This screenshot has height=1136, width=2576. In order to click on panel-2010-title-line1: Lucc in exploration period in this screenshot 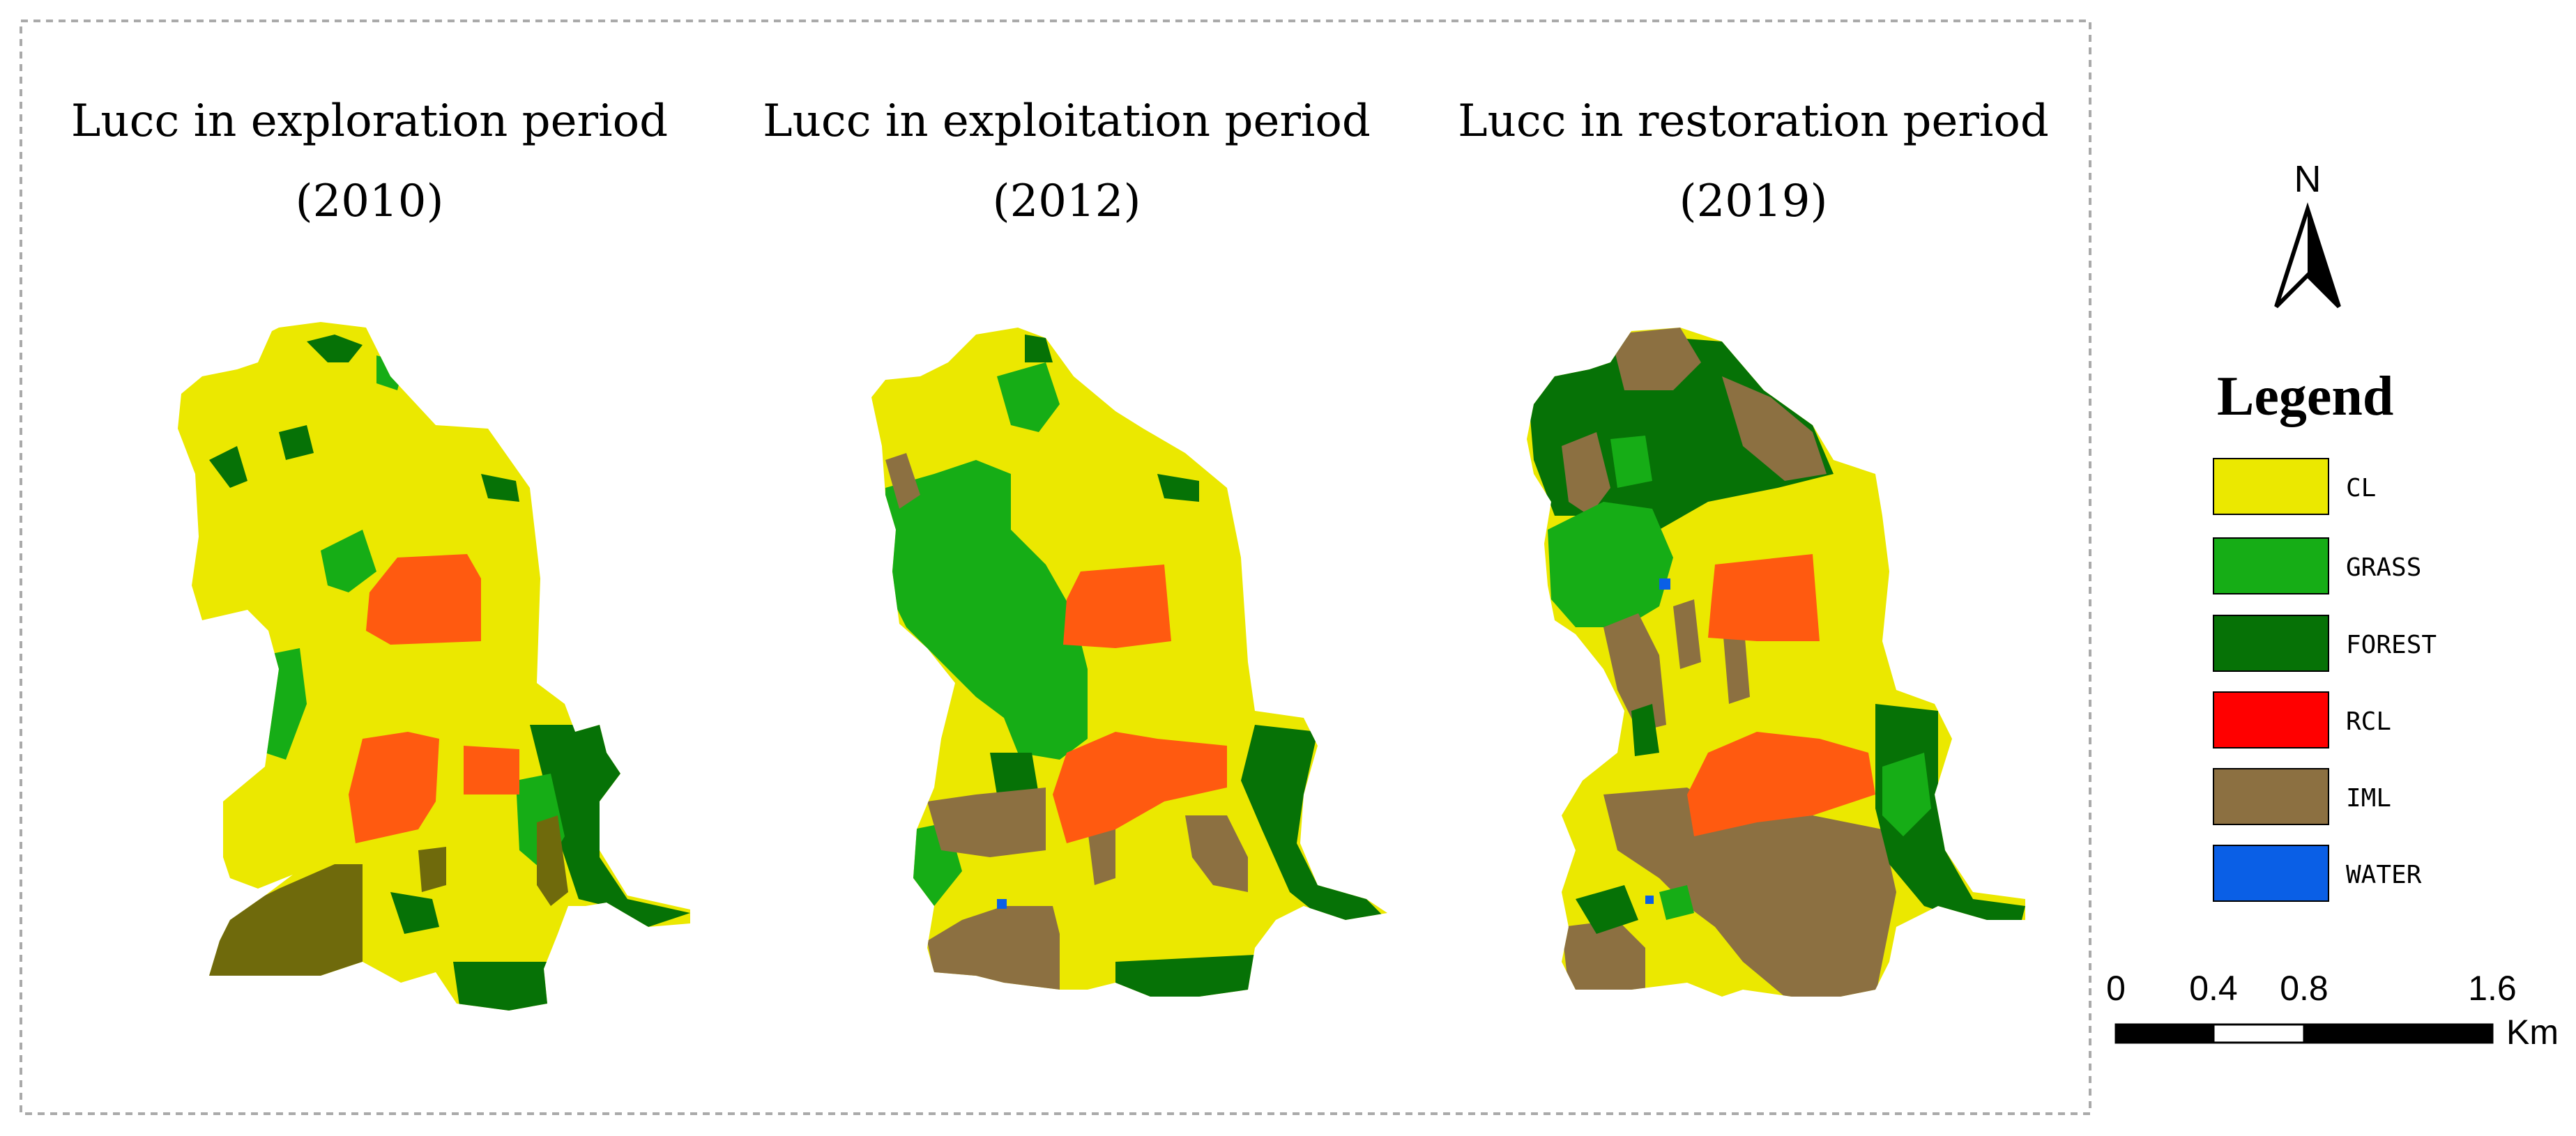, I will do `click(369, 121)`.